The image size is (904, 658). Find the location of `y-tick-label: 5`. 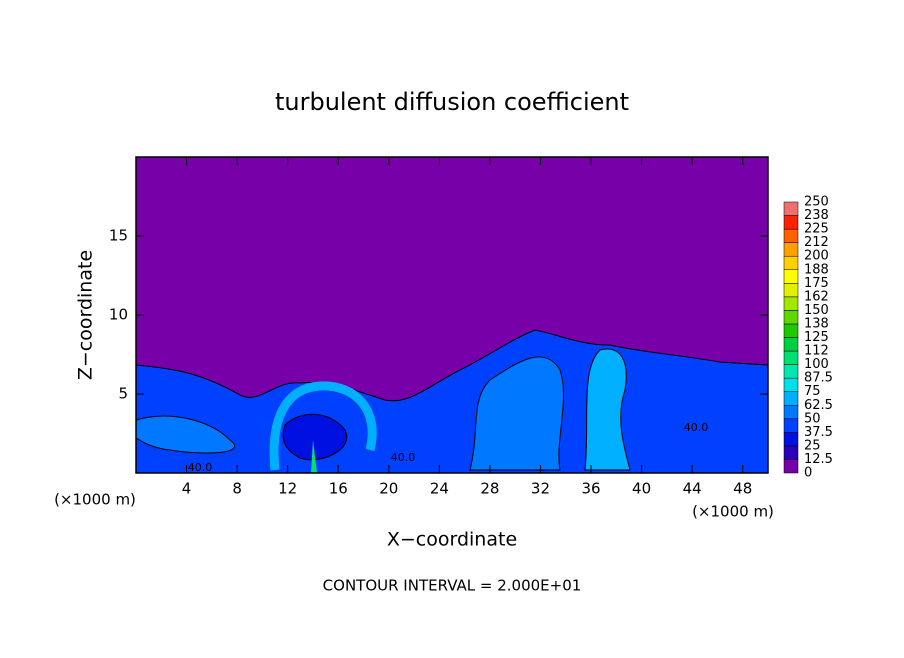

y-tick-label: 5 is located at coordinates (123, 394).